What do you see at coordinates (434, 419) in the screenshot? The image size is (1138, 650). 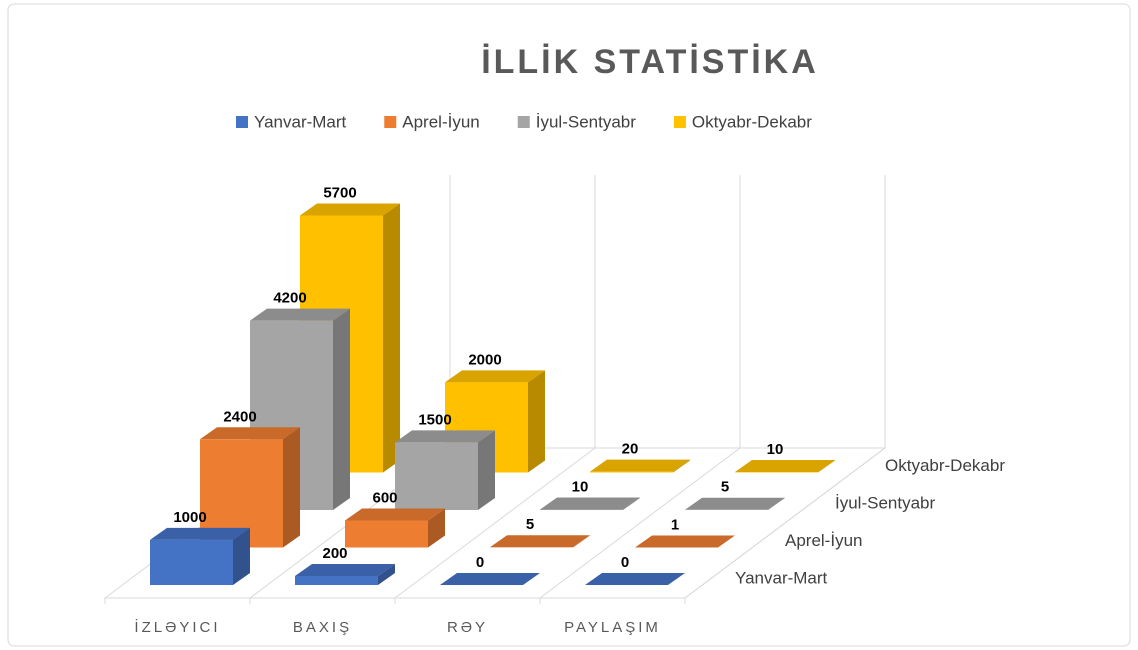 I see `data-label: 1500` at bounding box center [434, 419].